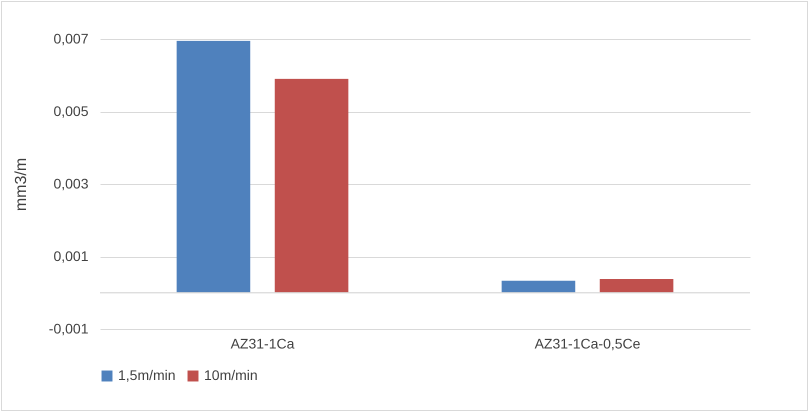  Describe the element at coordinates (587, 344) in the screenshot. I see `x-tick-label: AZ31-1Ca-0,5Ce` at that location.